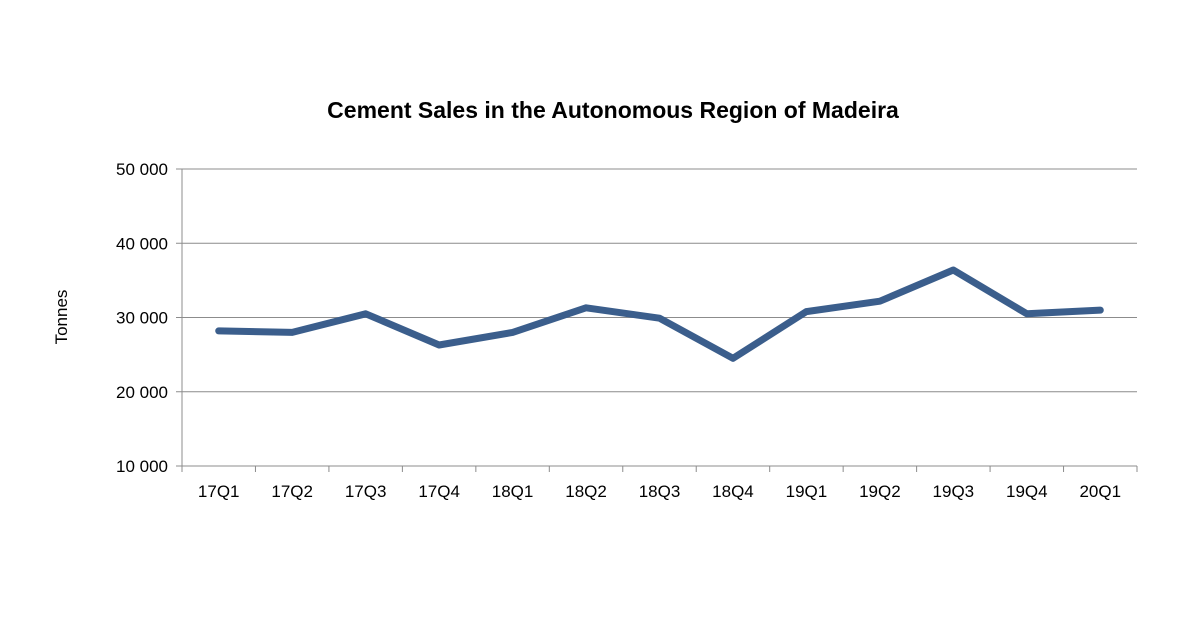  Describe the element at coordinates (954, 491) in the screenshot. I see `x-tick-label: 19Q3` at that location.